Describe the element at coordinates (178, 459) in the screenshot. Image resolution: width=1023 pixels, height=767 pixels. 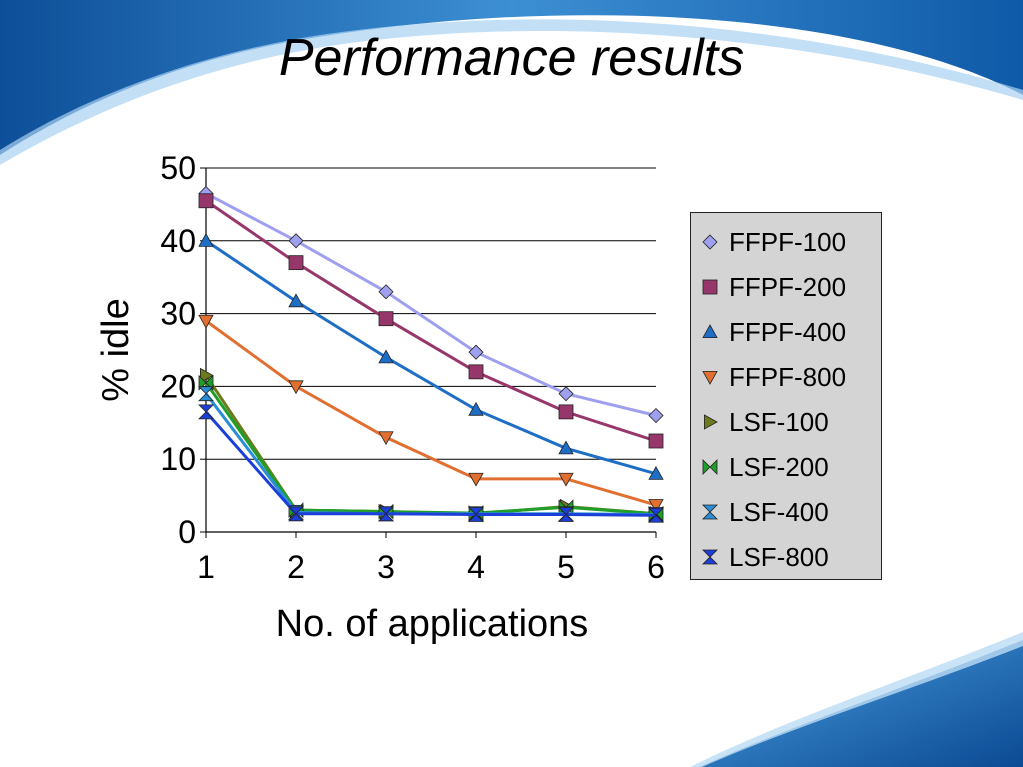
I see `y-tick-label: 10` at that location.